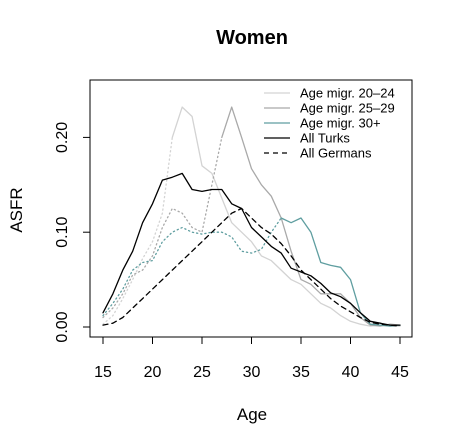 This screenshot has width=450, height=430. What do you see at coordinates (400, 372) in the screenshot?
I see `x-tick-label: 45` at bounding box center [400, 372].